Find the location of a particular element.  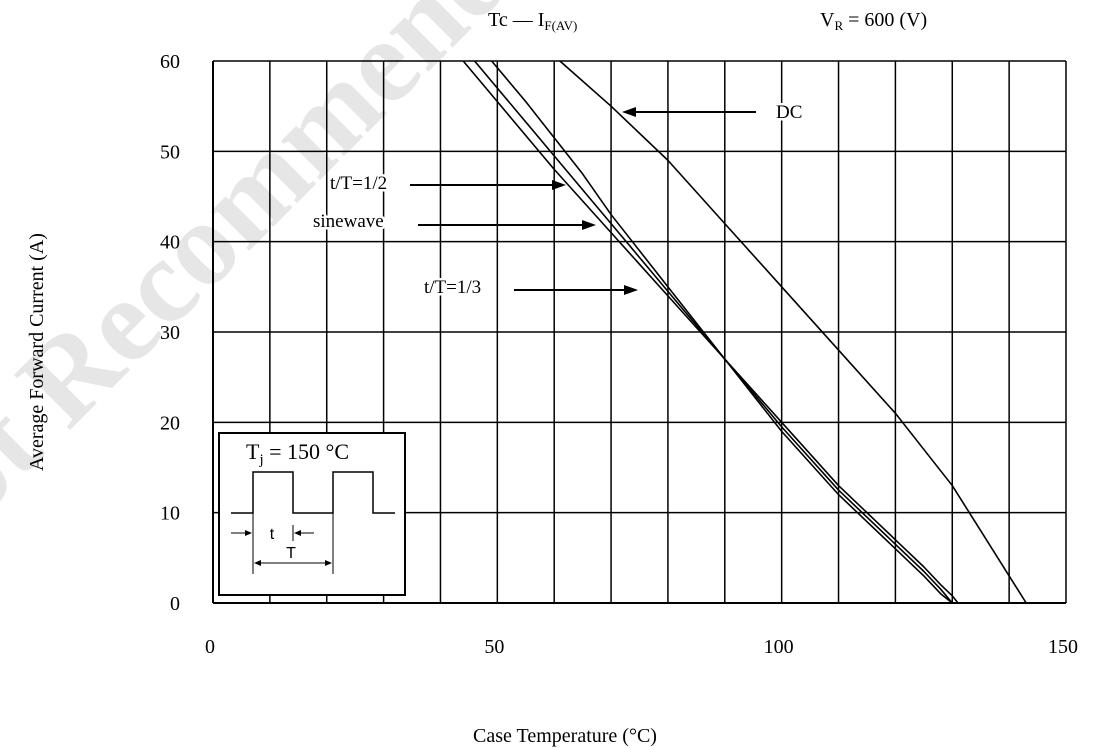

inset-box: Tj = 150 °C t T is located at coordinates (312, 514).